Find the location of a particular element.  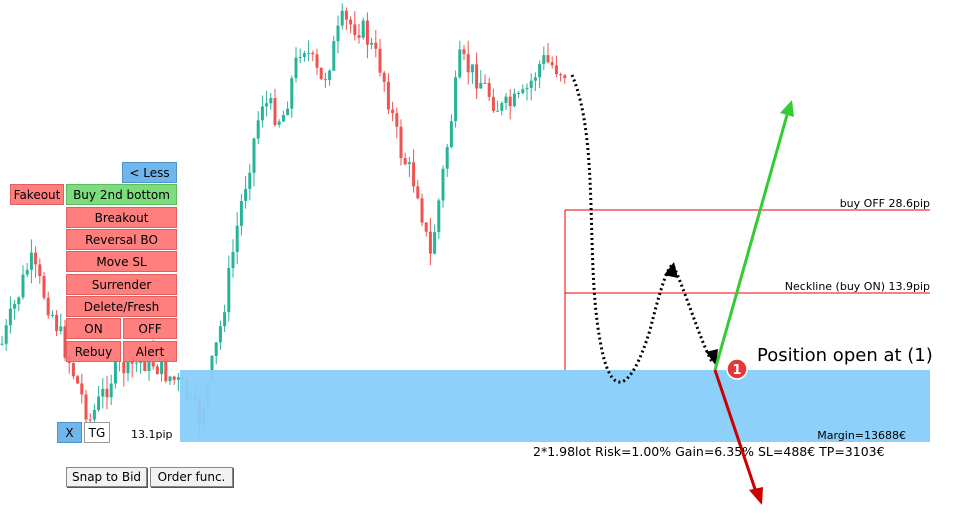

buy-2nd-bottom-button: Buy 2nd bottom is located at coordinates (121, 194).